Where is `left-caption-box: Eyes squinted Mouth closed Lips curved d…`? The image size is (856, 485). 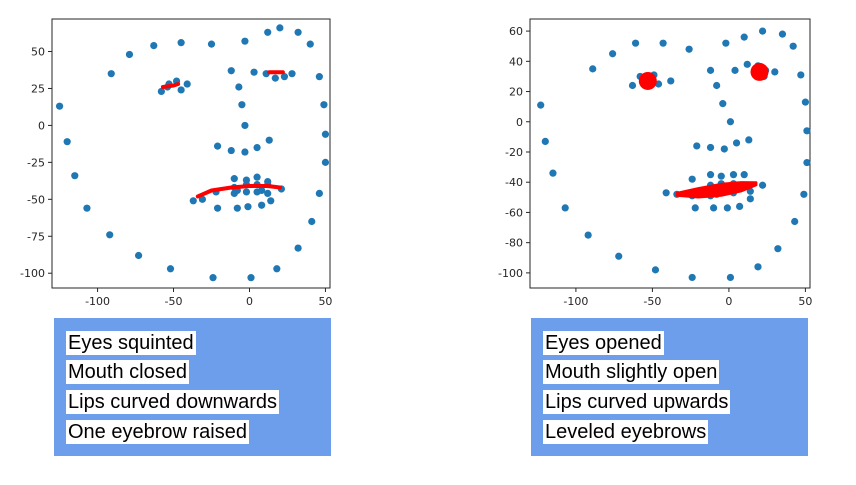 left-caption-box: Eyes squinted Mouth closed Lips curved d… is located at coordinates (192, 387).